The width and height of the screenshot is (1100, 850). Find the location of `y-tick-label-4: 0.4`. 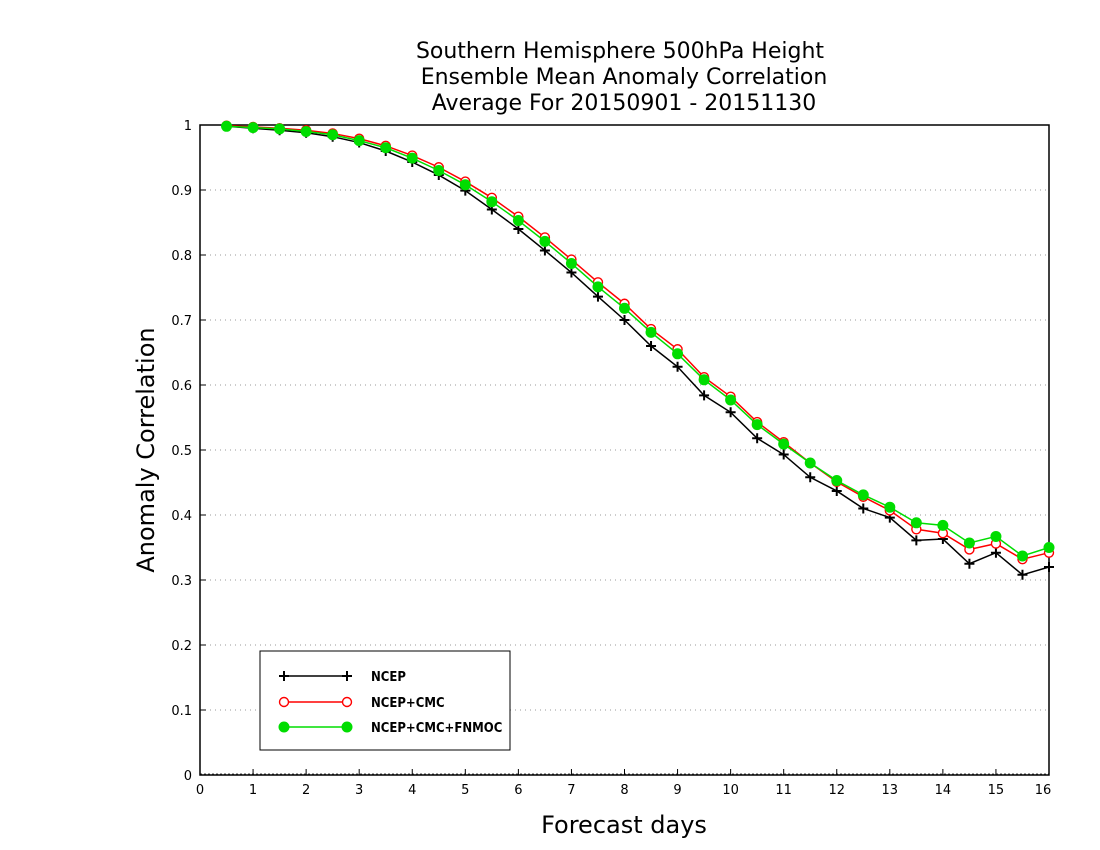

y-tick-label-4: 0.4 is located at coordinates (181, 516).